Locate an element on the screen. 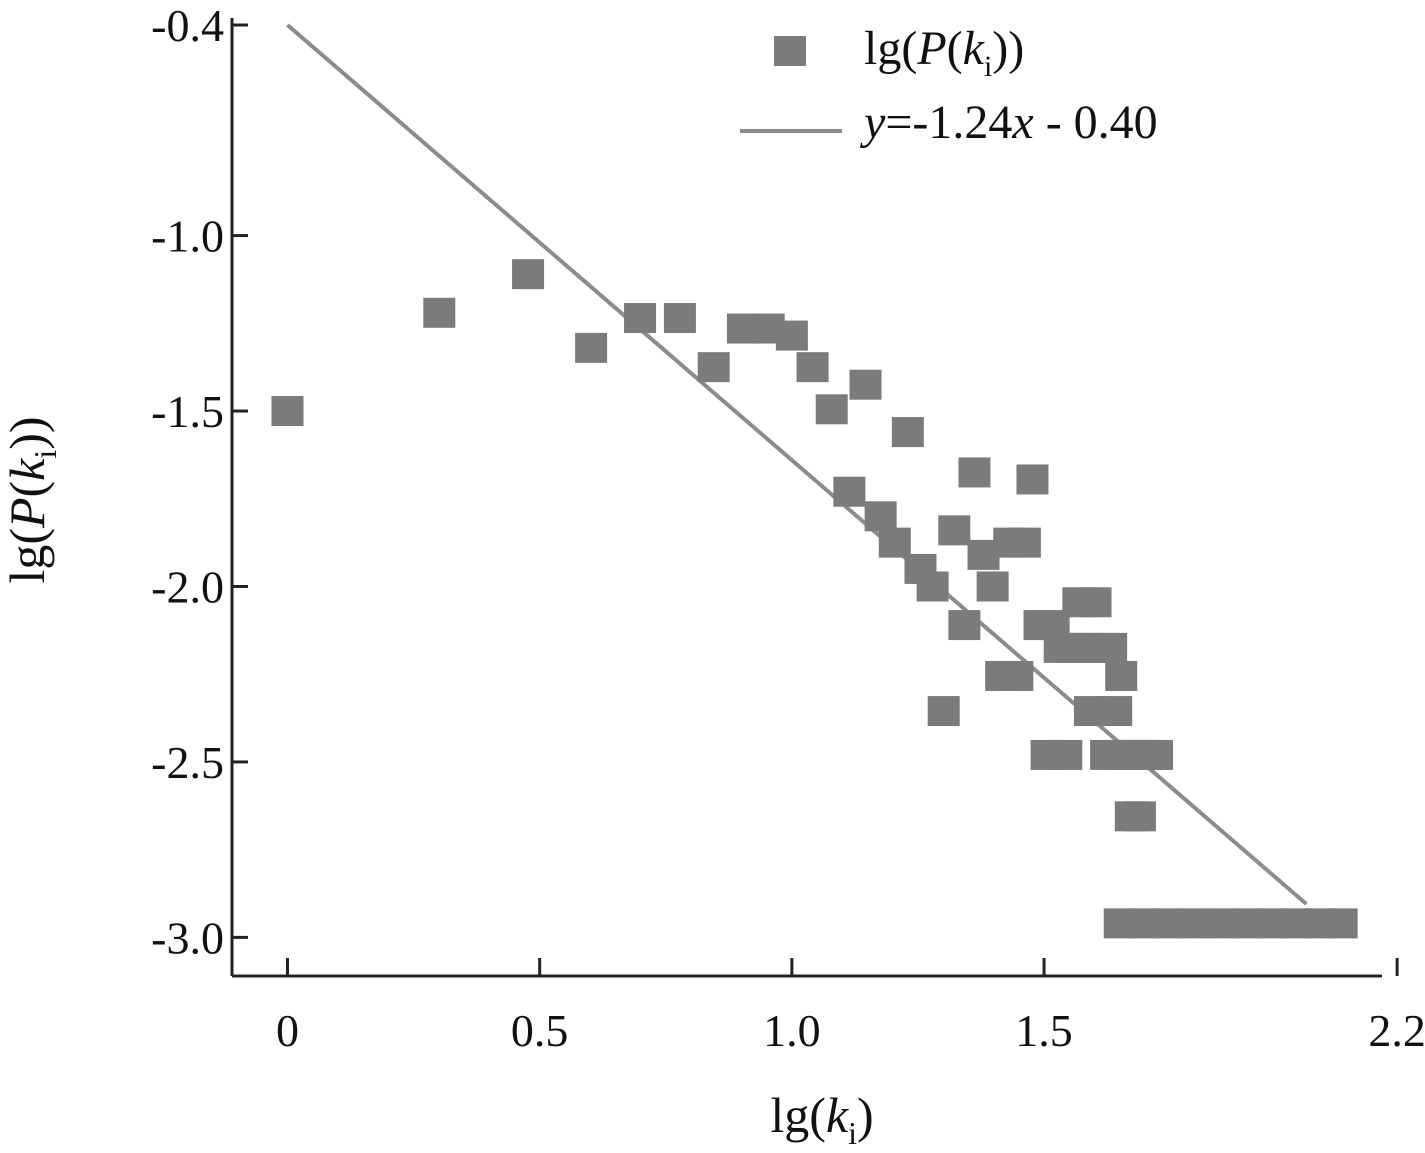 The image size is (1425, 1153). x-tick-label: 2.2 is located at coordinates (1396, 1030).